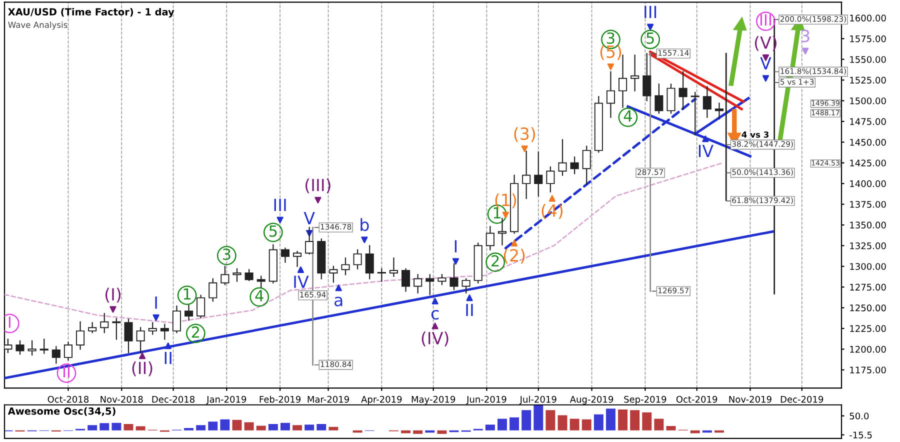 The height and width of the screenshot is (442, 900). I want to click on y-tick-label: 1450.00, so click(868, 142).